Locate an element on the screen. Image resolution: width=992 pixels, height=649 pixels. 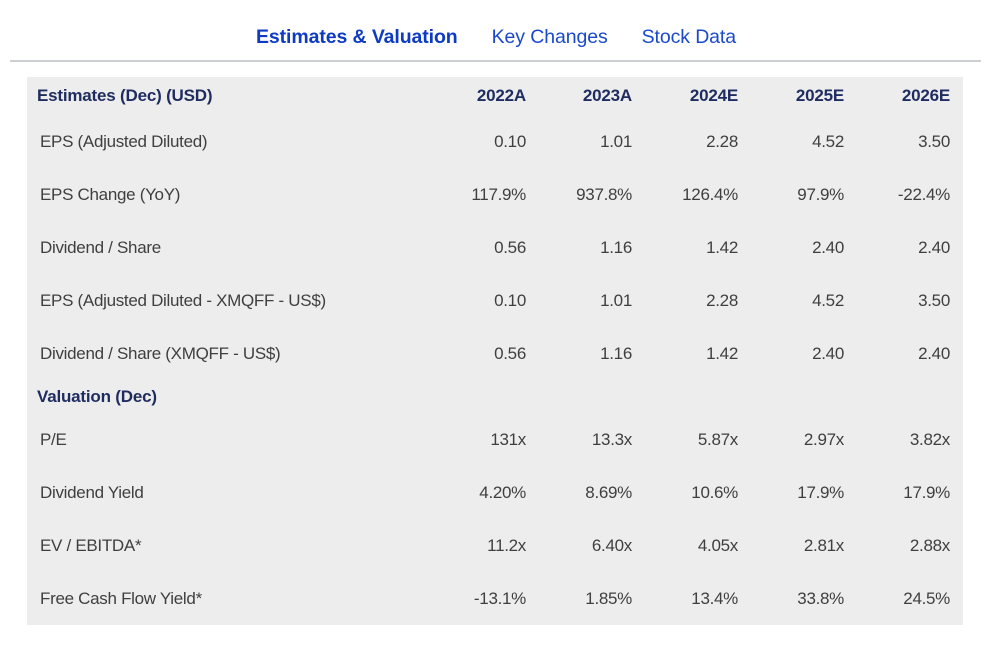
value-cell: 3.82x is located at coordinates (929, 439).